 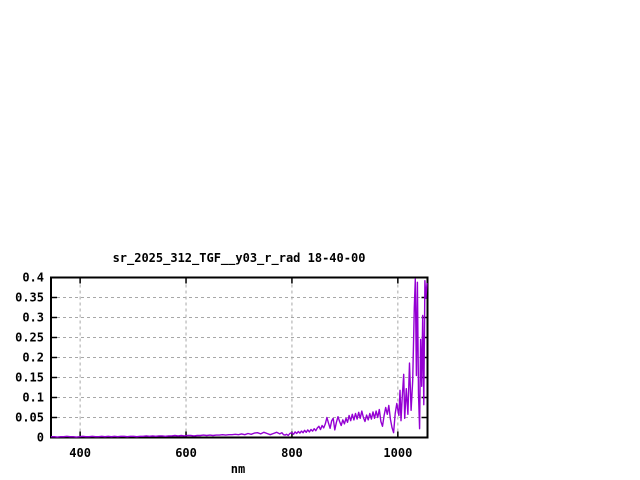 I want to click on x-tick-label: 600, so click(x=186, y=453).